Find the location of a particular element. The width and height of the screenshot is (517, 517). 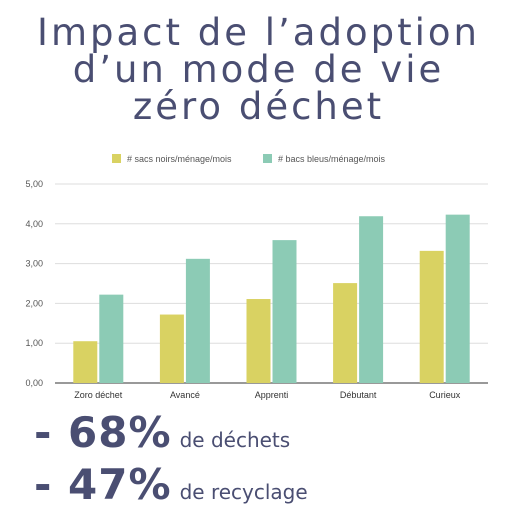

x-tick-label: Avancé is located at coordinates (185, 395).